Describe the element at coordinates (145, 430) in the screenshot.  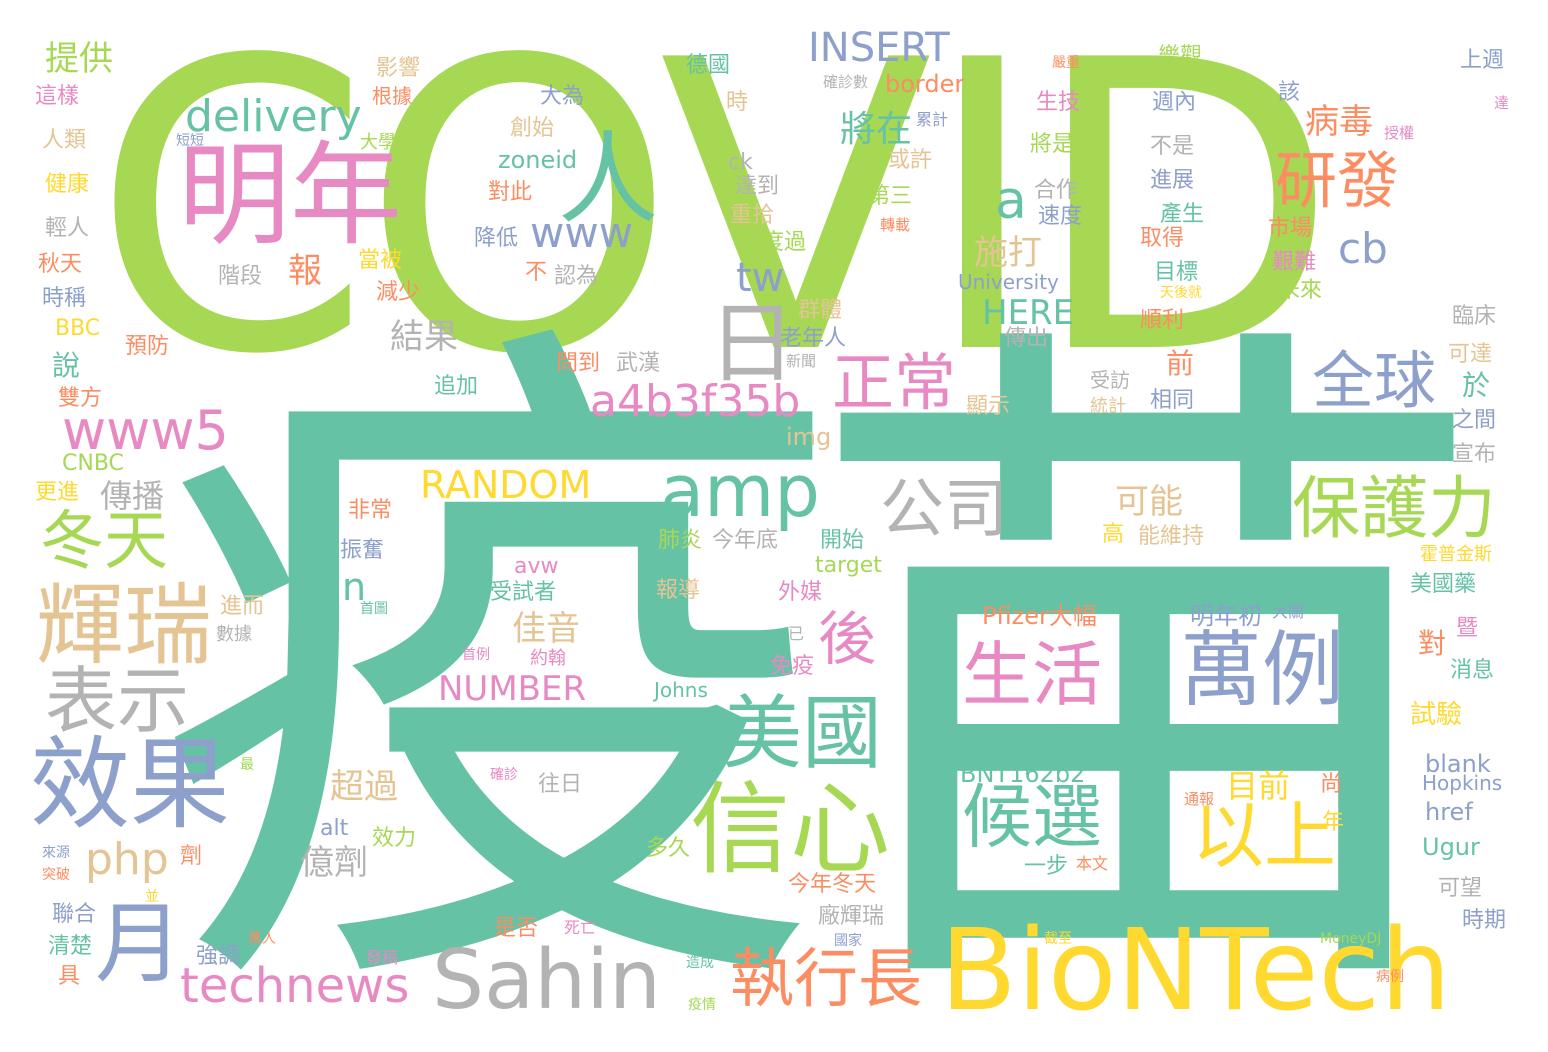
I see `word: www5` at that location.